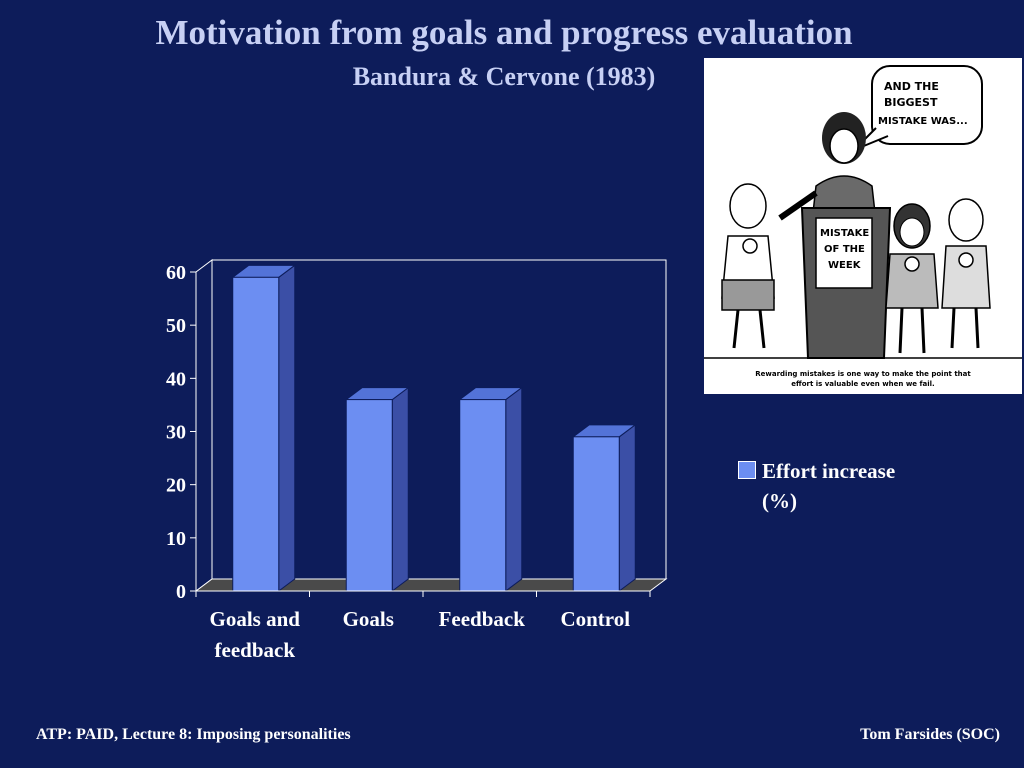 This screenshot has width=1024, height=768. Describe the element at coordinates (911, 86) in the screenshot. I see `speech-line-1: AND THE` at that location.